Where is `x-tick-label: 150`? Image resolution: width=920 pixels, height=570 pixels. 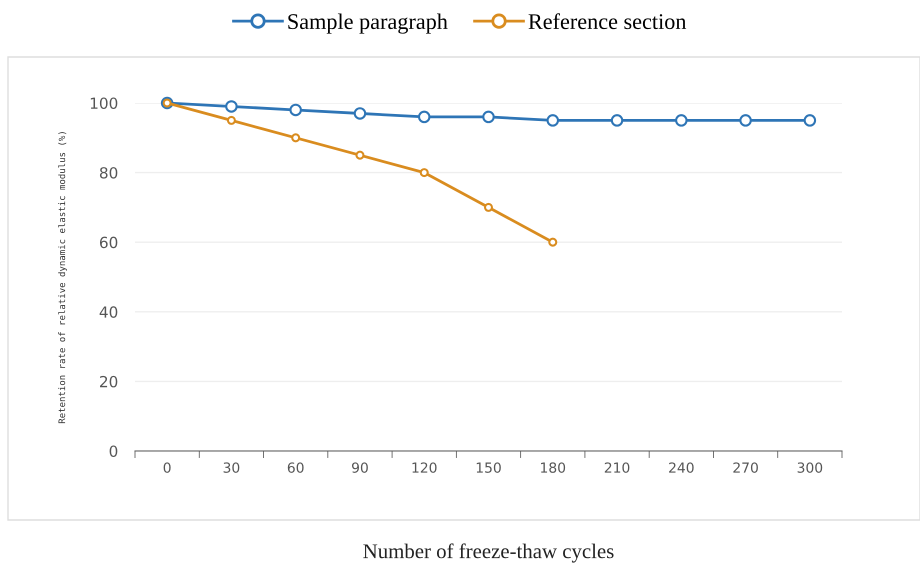
x-tick-label: 150 is located at coordinates (488, 467).